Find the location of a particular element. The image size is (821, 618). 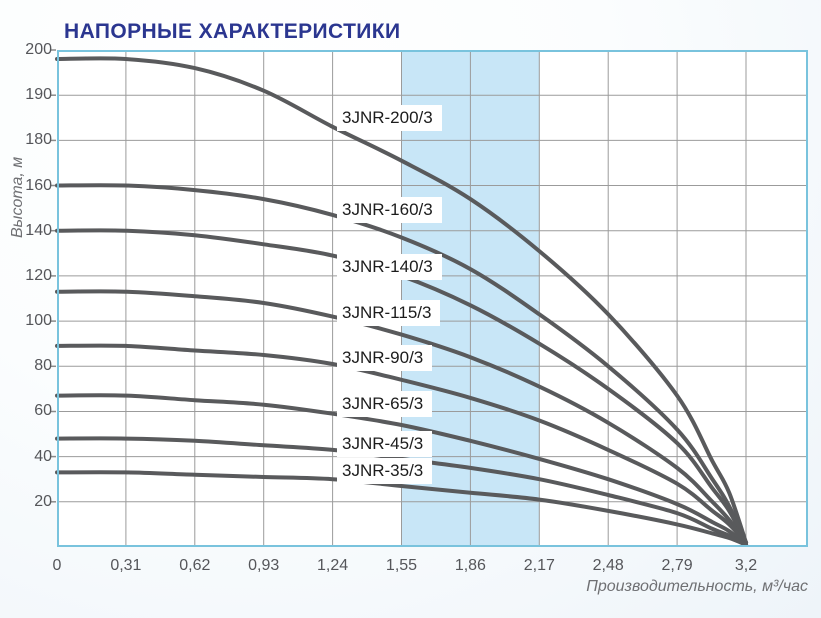

x-tick-label-2-17: 2,17 is located at coordinates (539, 565).